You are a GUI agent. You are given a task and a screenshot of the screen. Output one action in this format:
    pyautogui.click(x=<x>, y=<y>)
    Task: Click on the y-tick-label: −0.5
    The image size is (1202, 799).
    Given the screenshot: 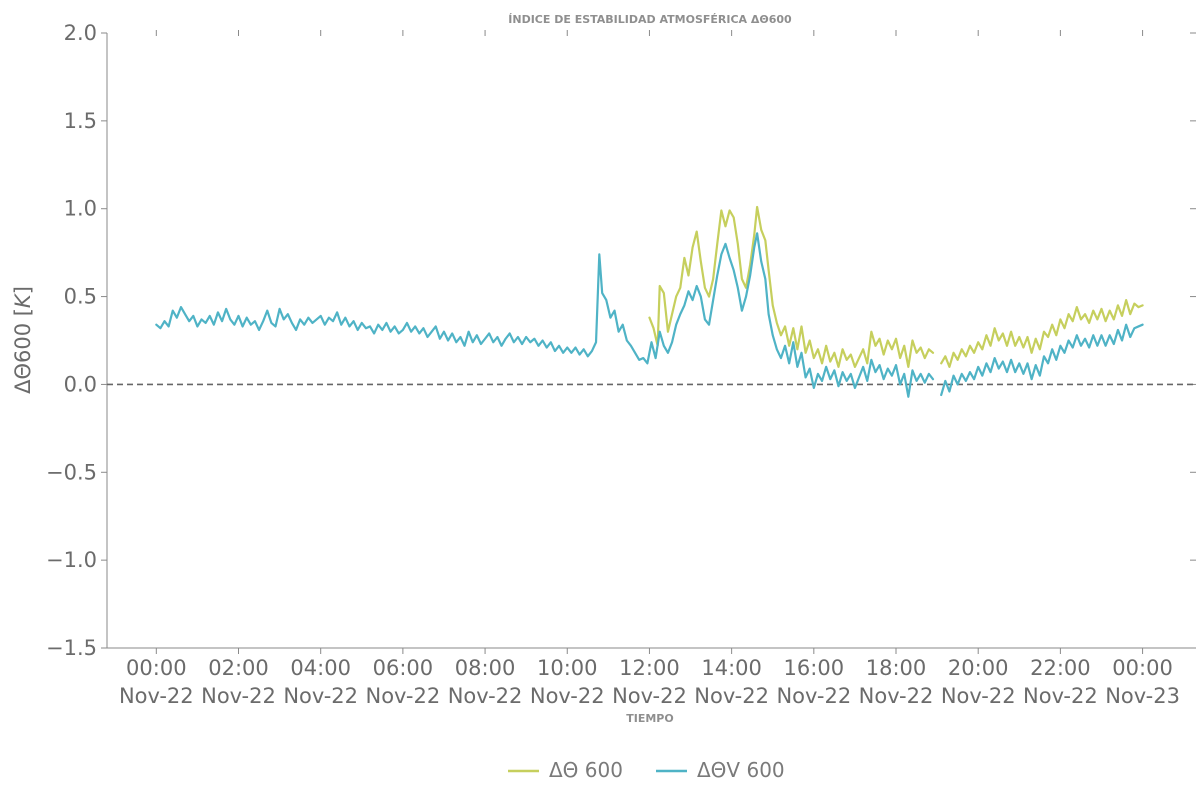 What is the action you would take?
    pyautogui.click(x=71, y=472)
    